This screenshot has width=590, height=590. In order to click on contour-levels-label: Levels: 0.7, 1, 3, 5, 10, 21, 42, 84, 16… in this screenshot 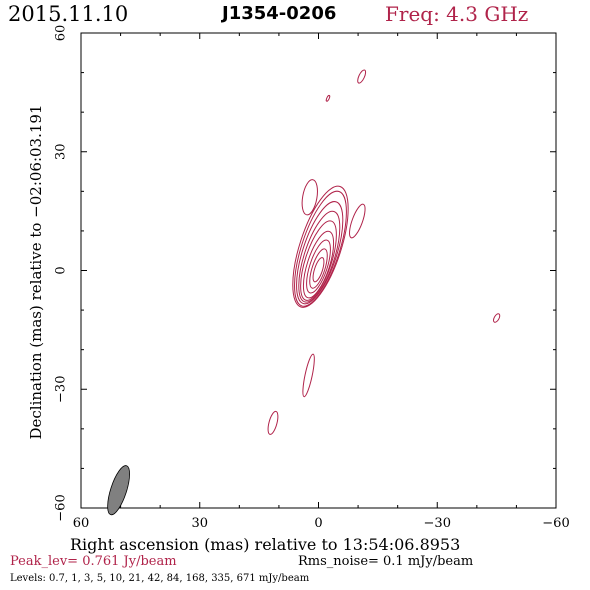, I will do `click(160, 578)`.